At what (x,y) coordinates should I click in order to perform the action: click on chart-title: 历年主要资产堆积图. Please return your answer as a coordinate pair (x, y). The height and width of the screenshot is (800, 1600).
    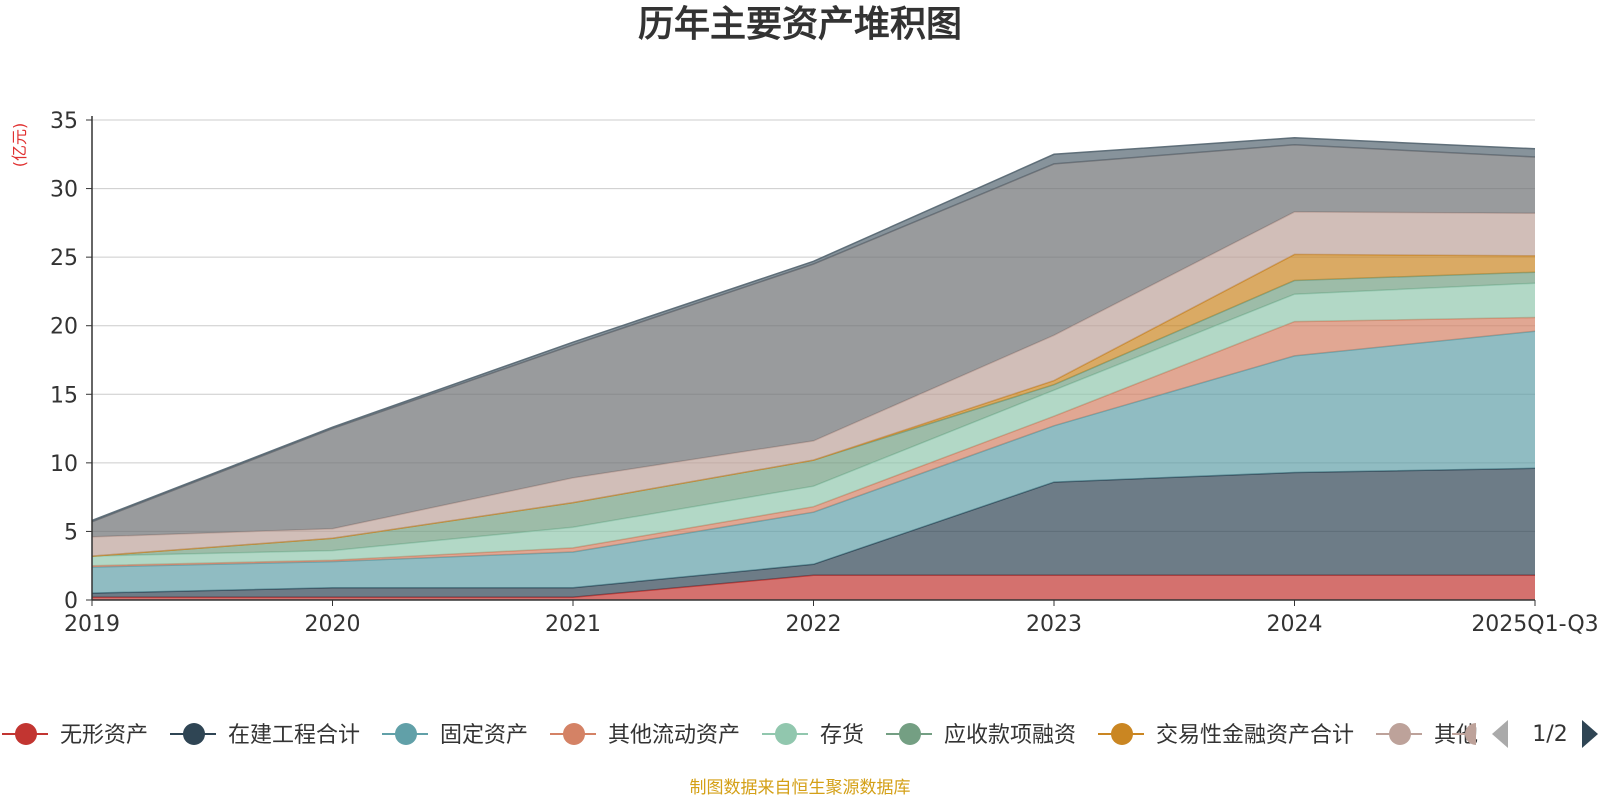
    Looking at the image, I should click on (799, 24).